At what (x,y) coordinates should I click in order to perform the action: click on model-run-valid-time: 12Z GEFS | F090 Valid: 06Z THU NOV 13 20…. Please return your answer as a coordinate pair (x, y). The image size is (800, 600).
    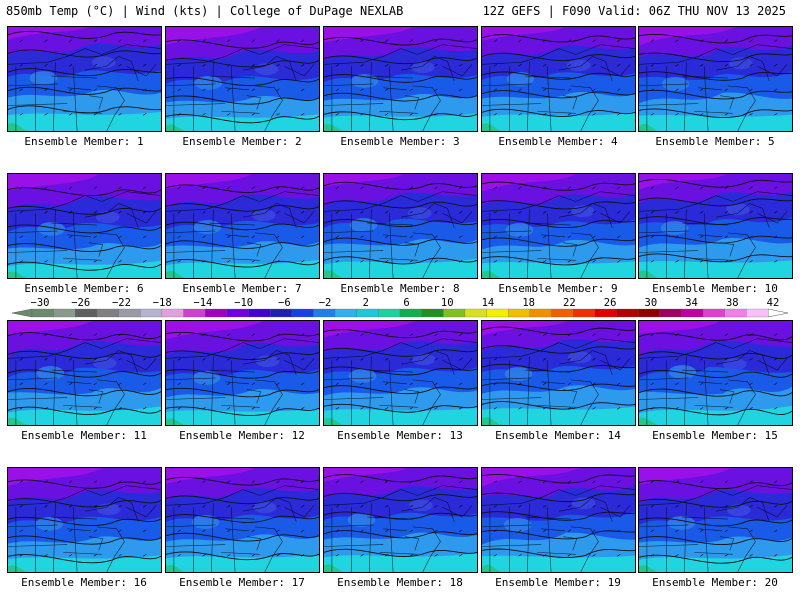
    Looking at the image, I should click on (634, 11).